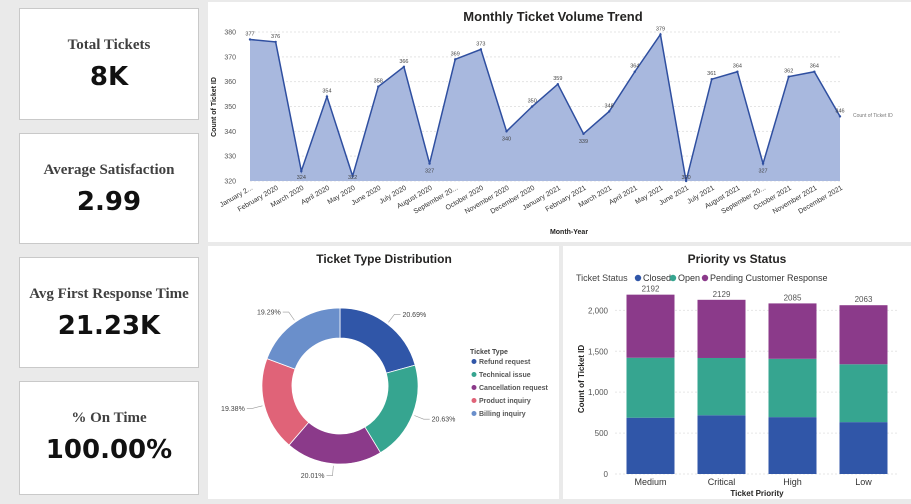 This screenshot has height=504, width=911. What do you see at coordinates (657, 278) in the screenshot?
I see `legend-label: Closed` at bounding box center [657, 278].